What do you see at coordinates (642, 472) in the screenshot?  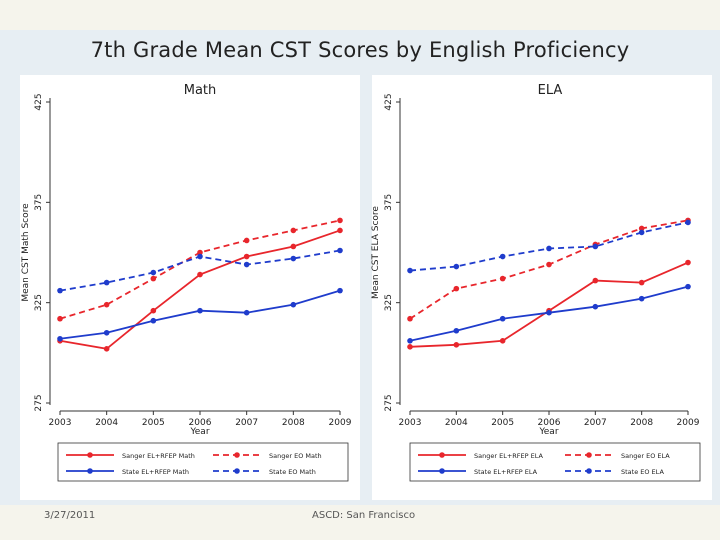 I see `legend-label: State EO ELA` at bounding box center [642, 472].